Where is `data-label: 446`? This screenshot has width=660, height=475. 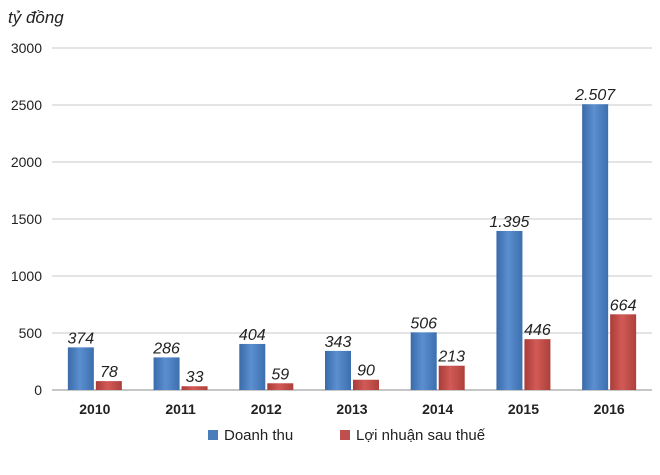
data-label: 446 is located at coordinates (537, 330).